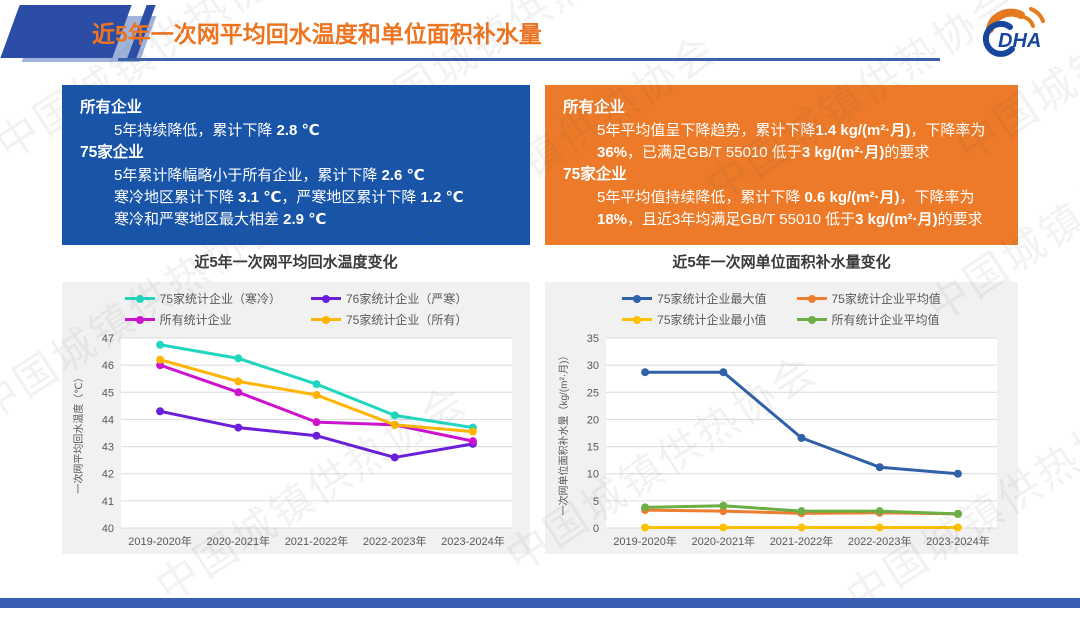 The image size is (1080, 624). What do you see at coordinates (107, 339) in the screenshot?
I see `svg-text: 47` at bounding box center [107, 339].